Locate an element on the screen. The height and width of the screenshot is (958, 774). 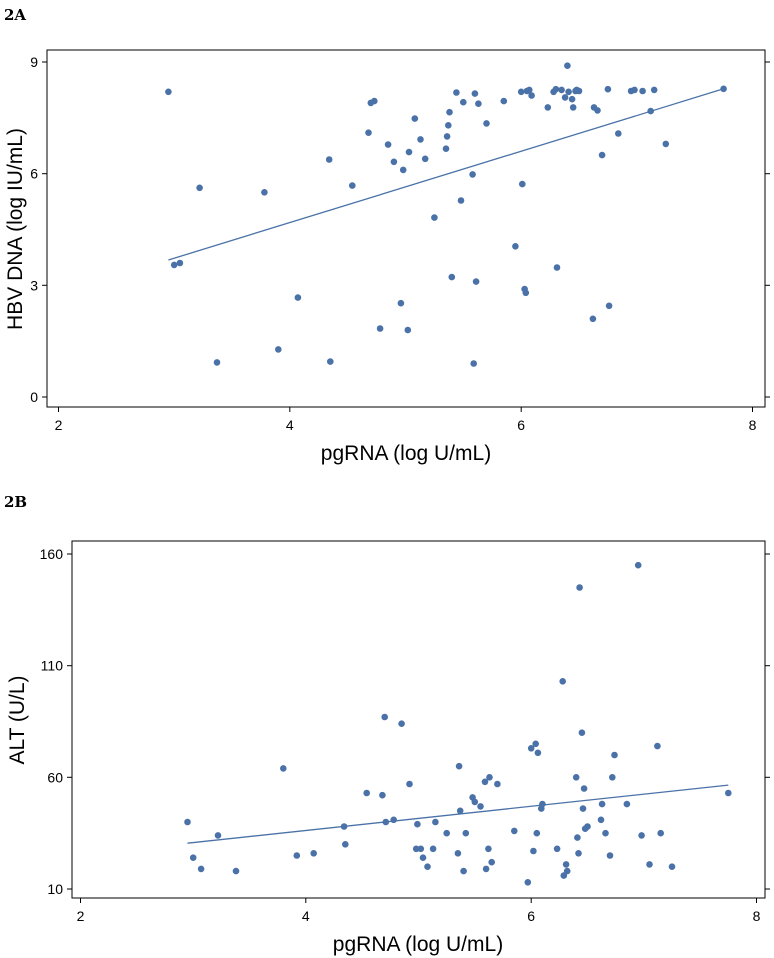
y-tick-label-2b: 110 is located at coordinates (52, 666).